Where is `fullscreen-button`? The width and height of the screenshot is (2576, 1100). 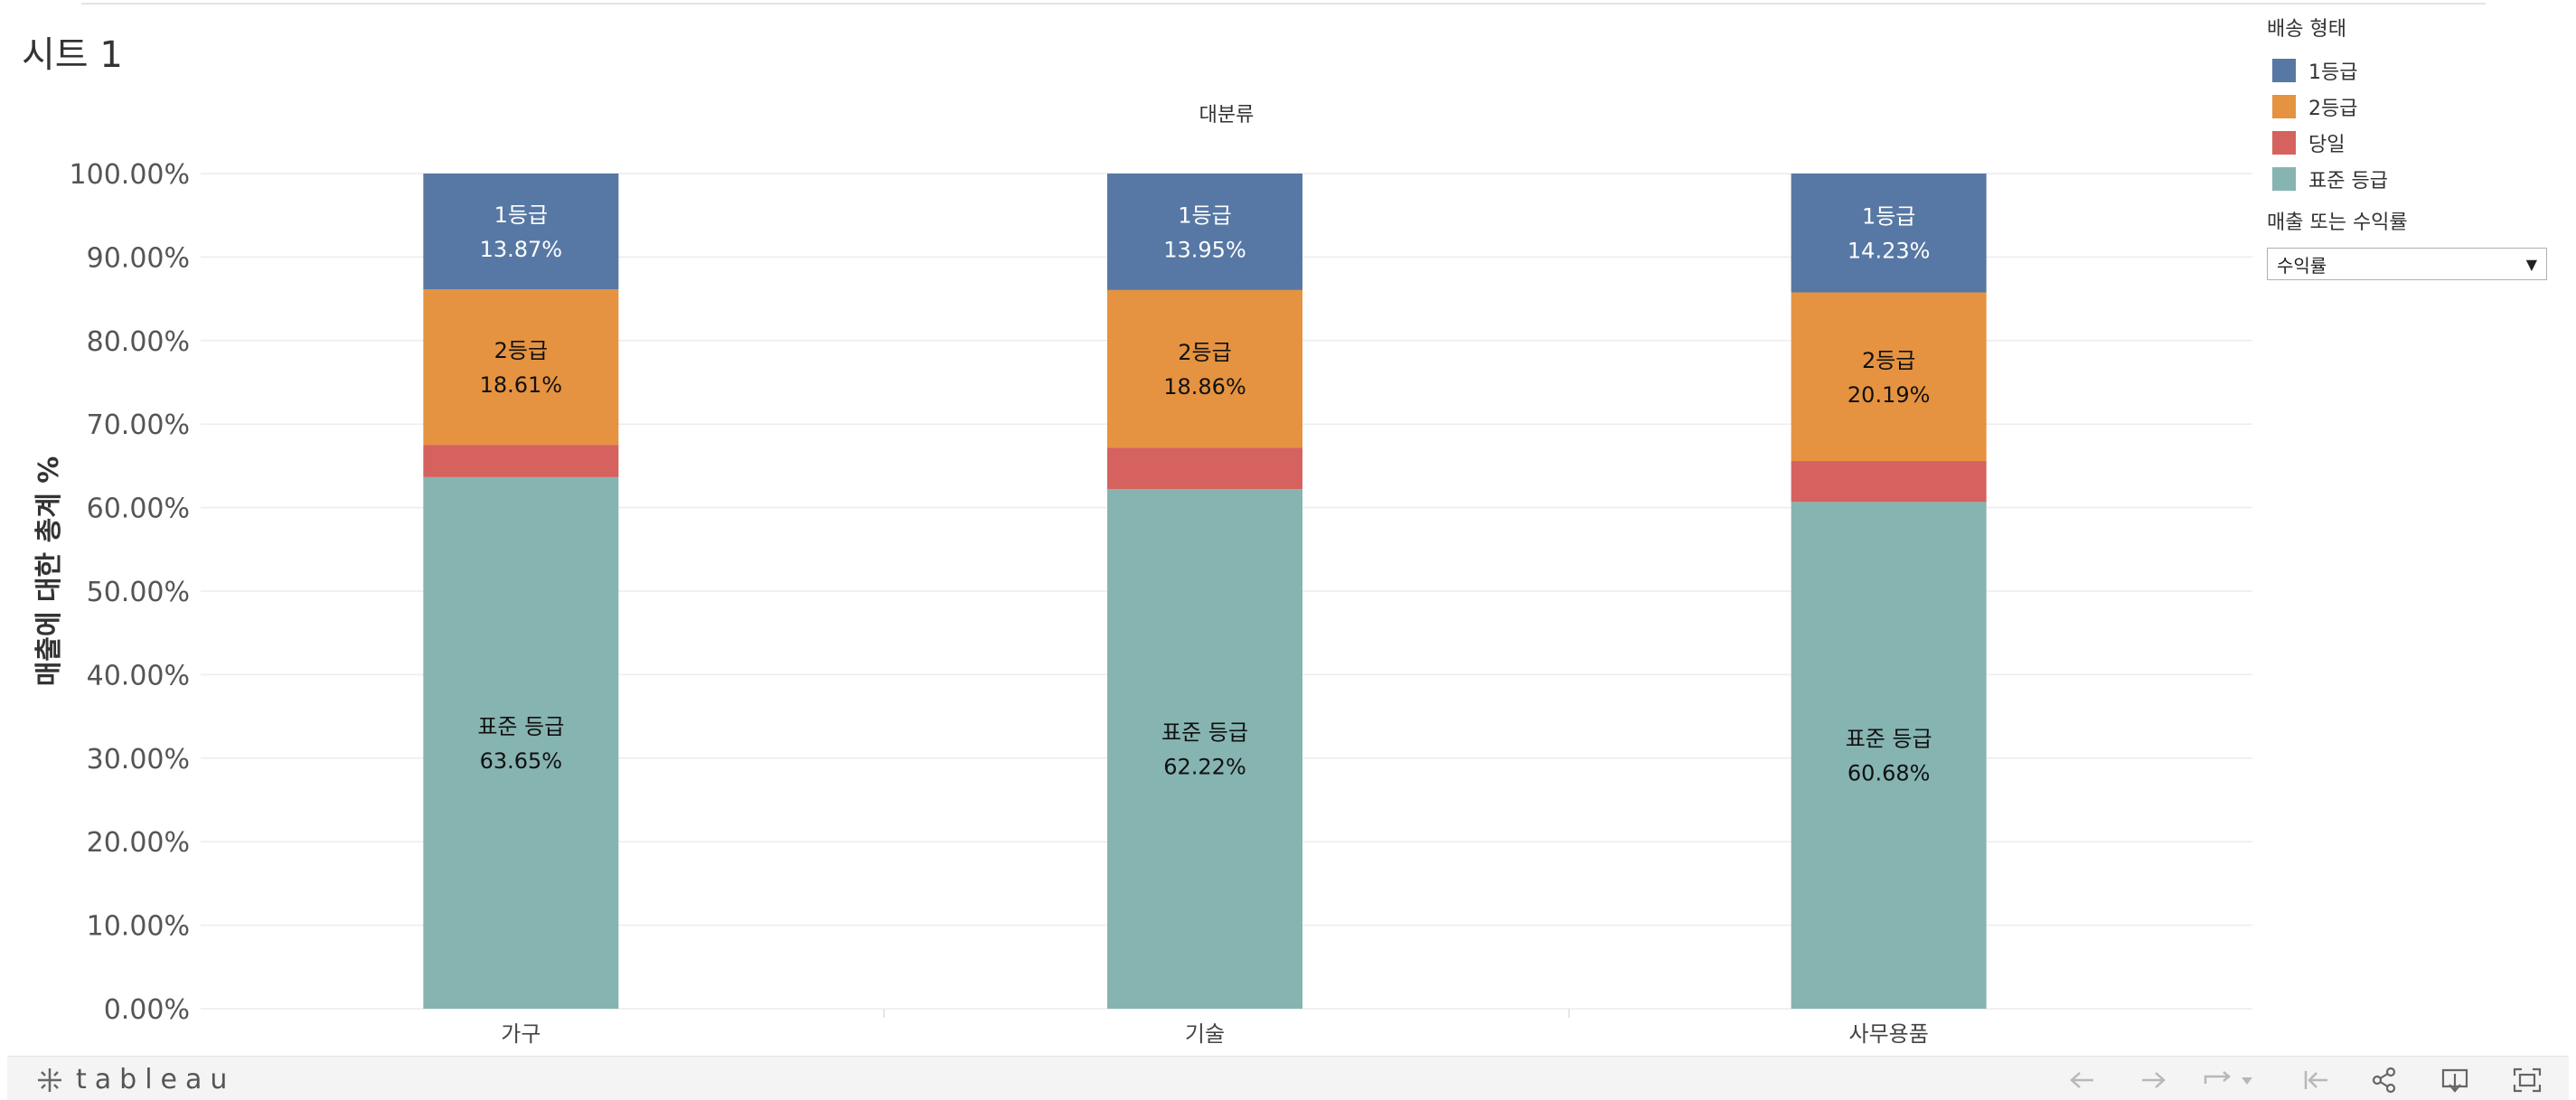 fullscreen-button is located at coordinates (2527, 1080).